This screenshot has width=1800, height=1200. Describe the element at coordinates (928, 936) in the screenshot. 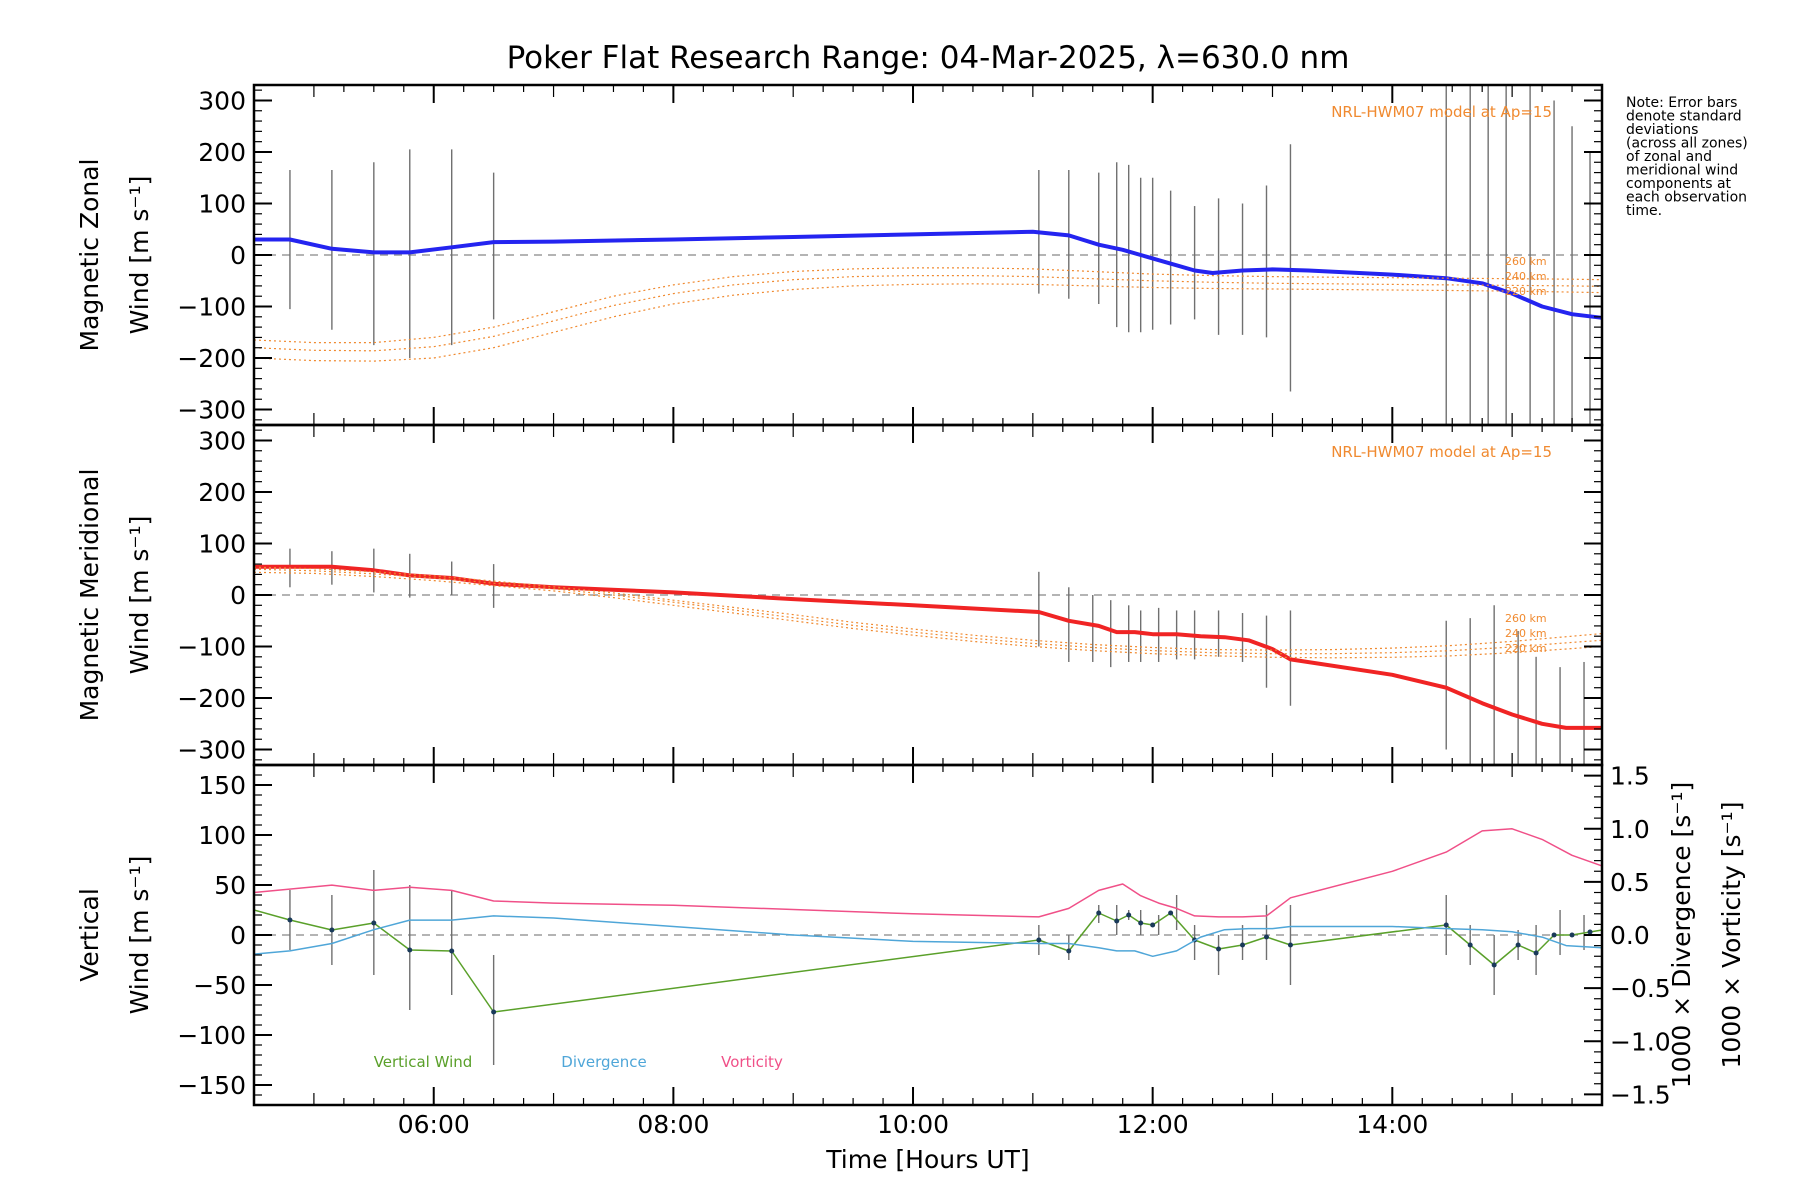

I see `divergence-line` at that location.